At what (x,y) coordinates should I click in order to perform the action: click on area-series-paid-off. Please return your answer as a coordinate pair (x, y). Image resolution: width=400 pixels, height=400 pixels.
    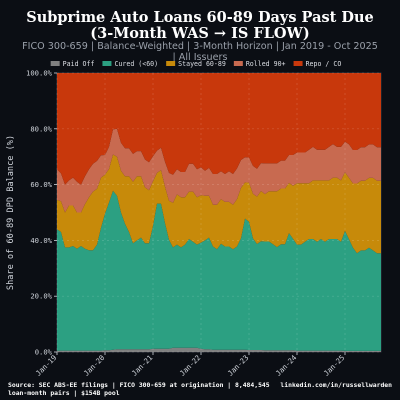
    Looking at the image, I should click on (219, 349).